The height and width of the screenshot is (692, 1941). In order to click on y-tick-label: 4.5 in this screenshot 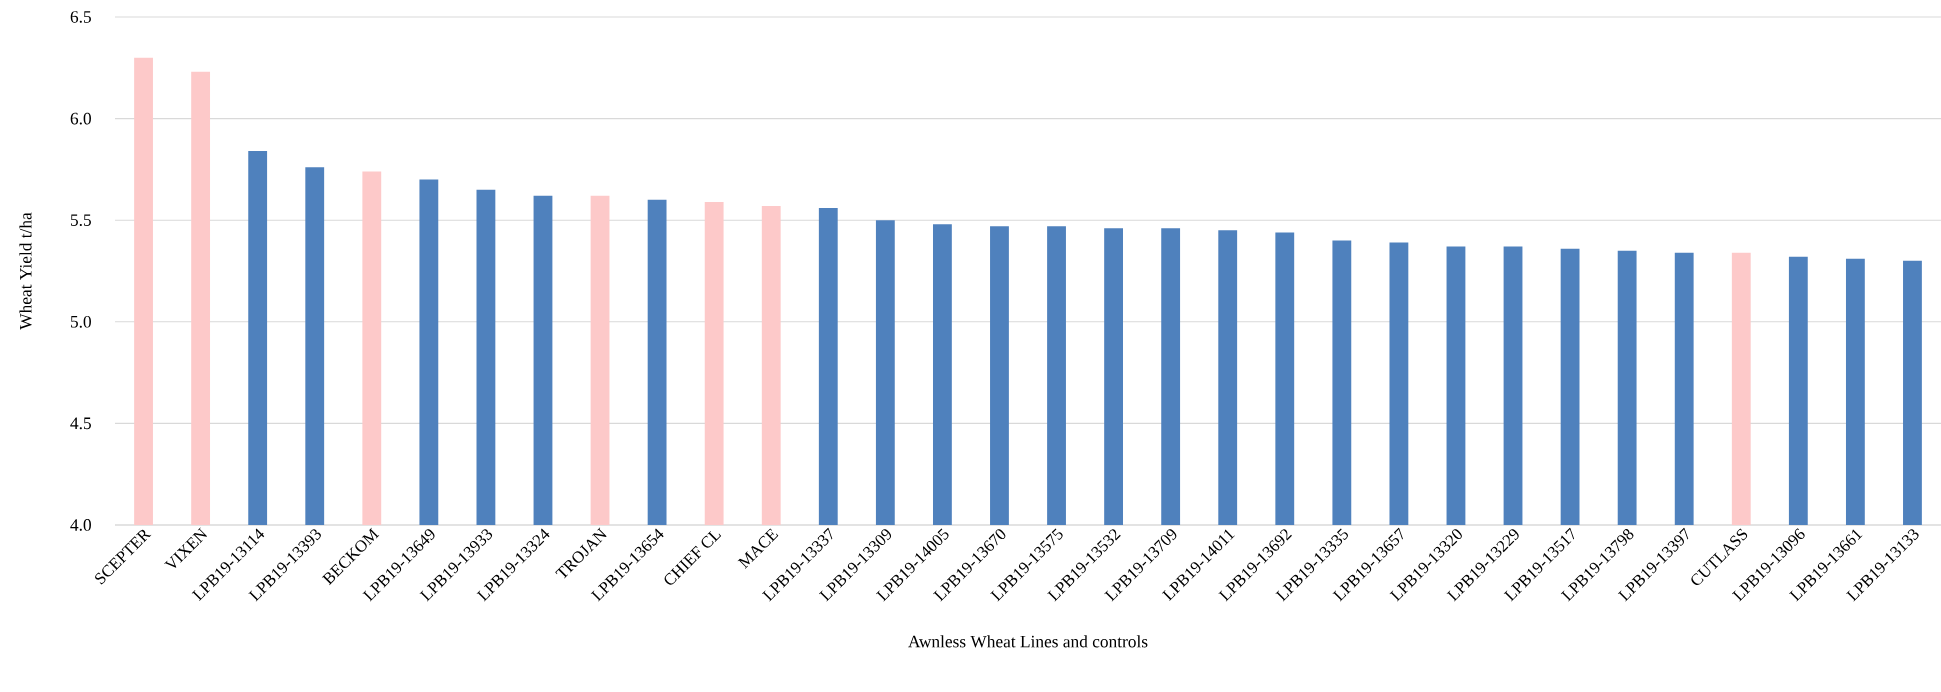, I will do `click(80, 423)`.